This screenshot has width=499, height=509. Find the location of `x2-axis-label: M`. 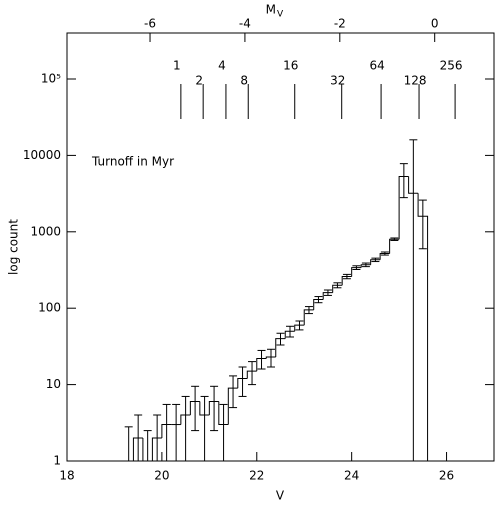

x2-axis-label: M is located at coordinates (271, 10).